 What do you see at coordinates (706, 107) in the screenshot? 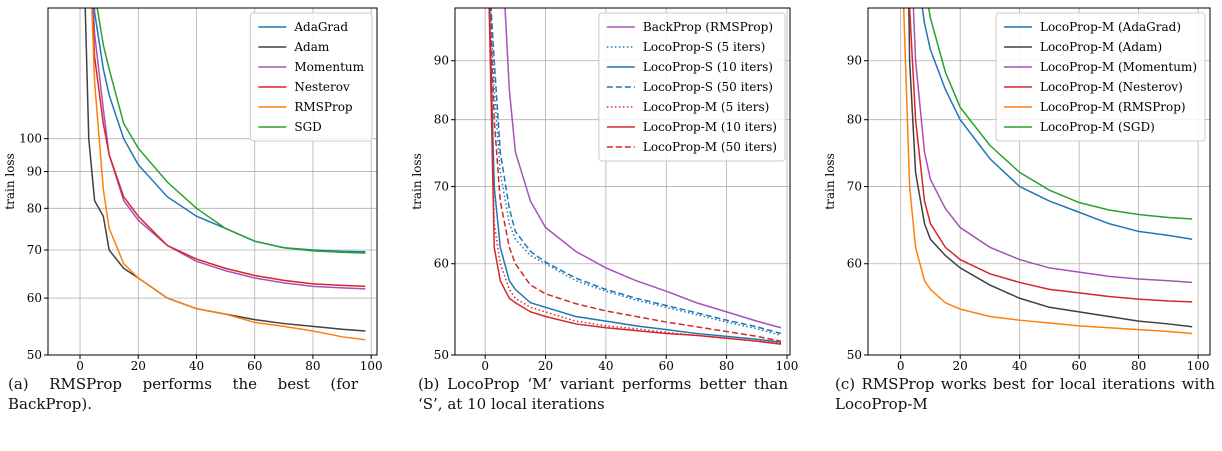
I see `legend-label: LocoProp-M (5 iters)` at bounding box center [706, 107].